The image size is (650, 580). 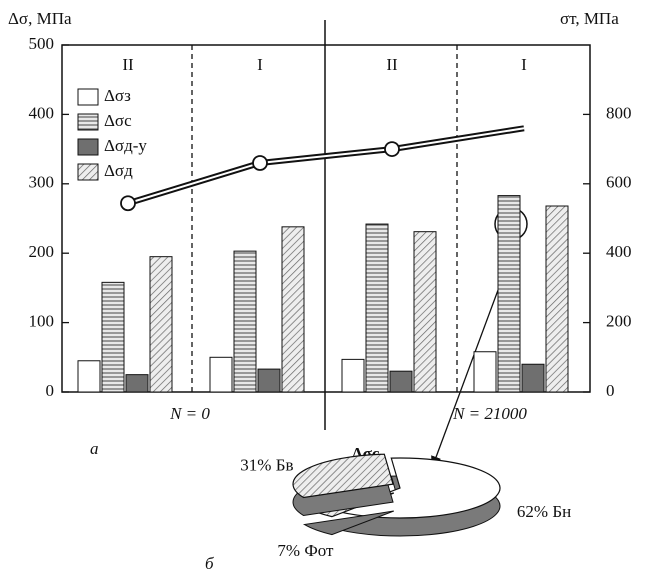 I want to click on pie-label: 31% Бв, so click(x=266, y=465).